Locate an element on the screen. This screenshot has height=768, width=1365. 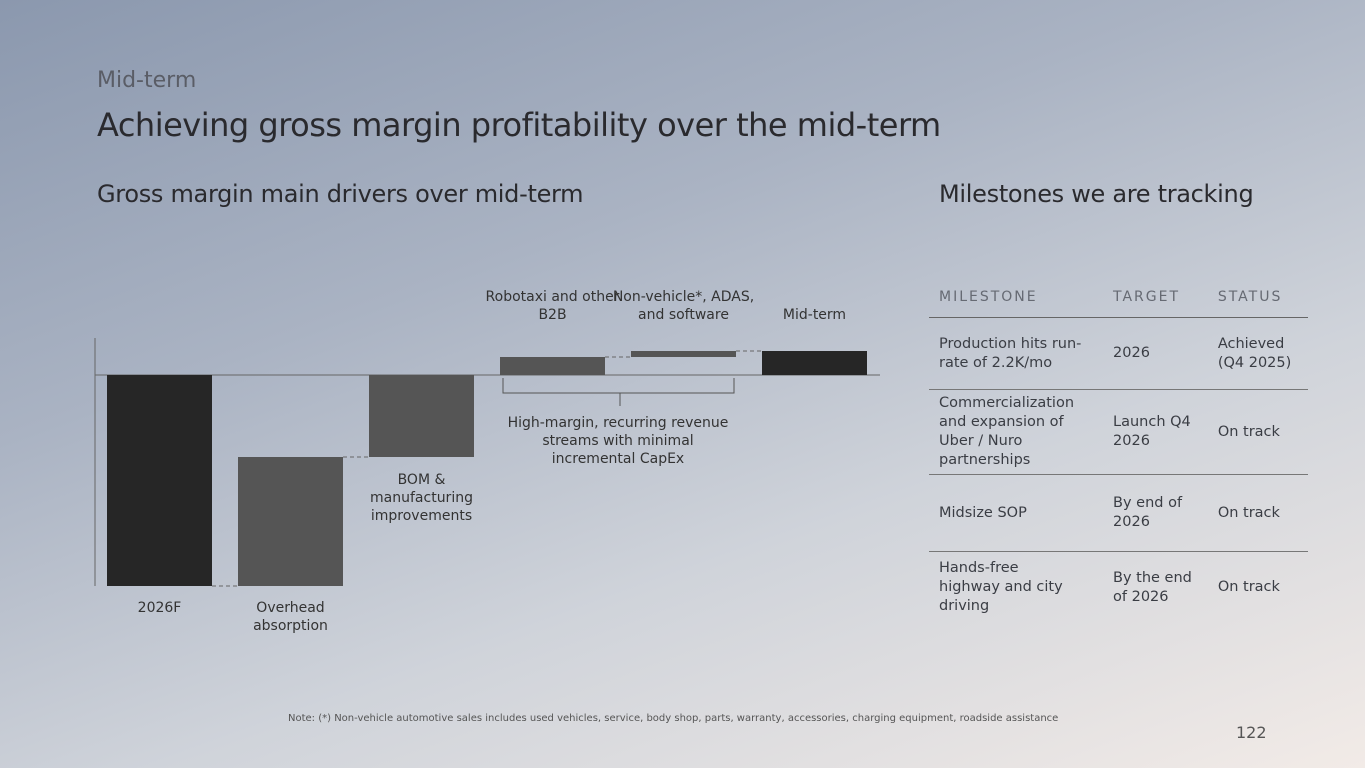
category-label: Overhead absorption is located at coordinates (290, 617).